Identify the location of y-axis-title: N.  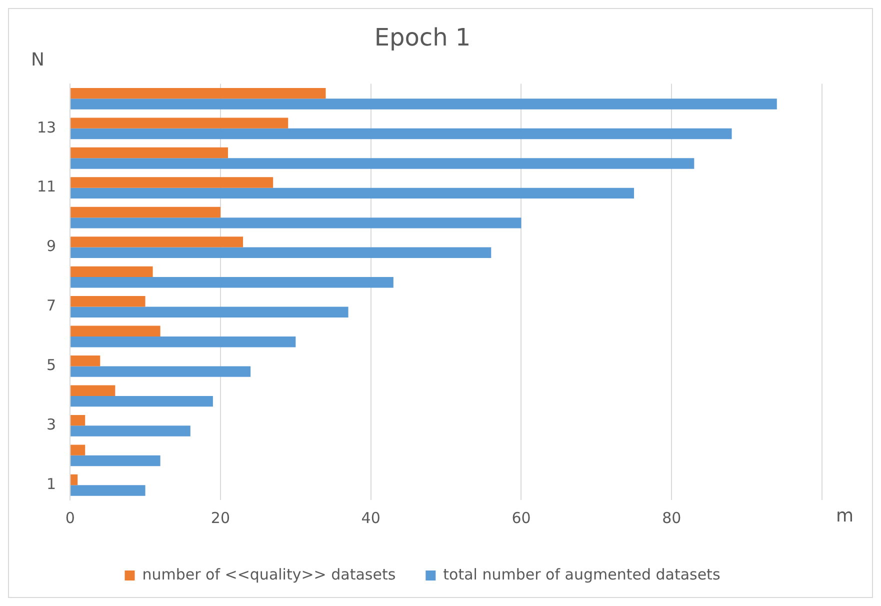
(37, 59).